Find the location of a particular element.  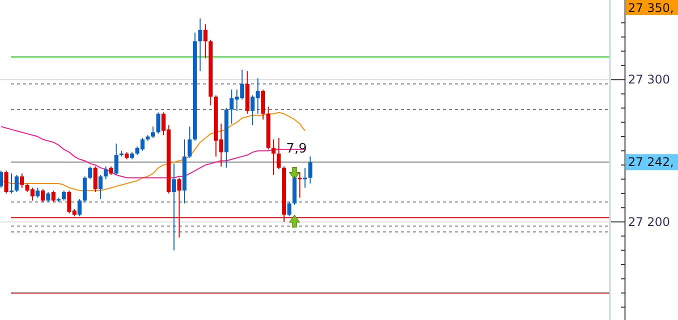

text: 27 350, is located at coordinates (651, 8).